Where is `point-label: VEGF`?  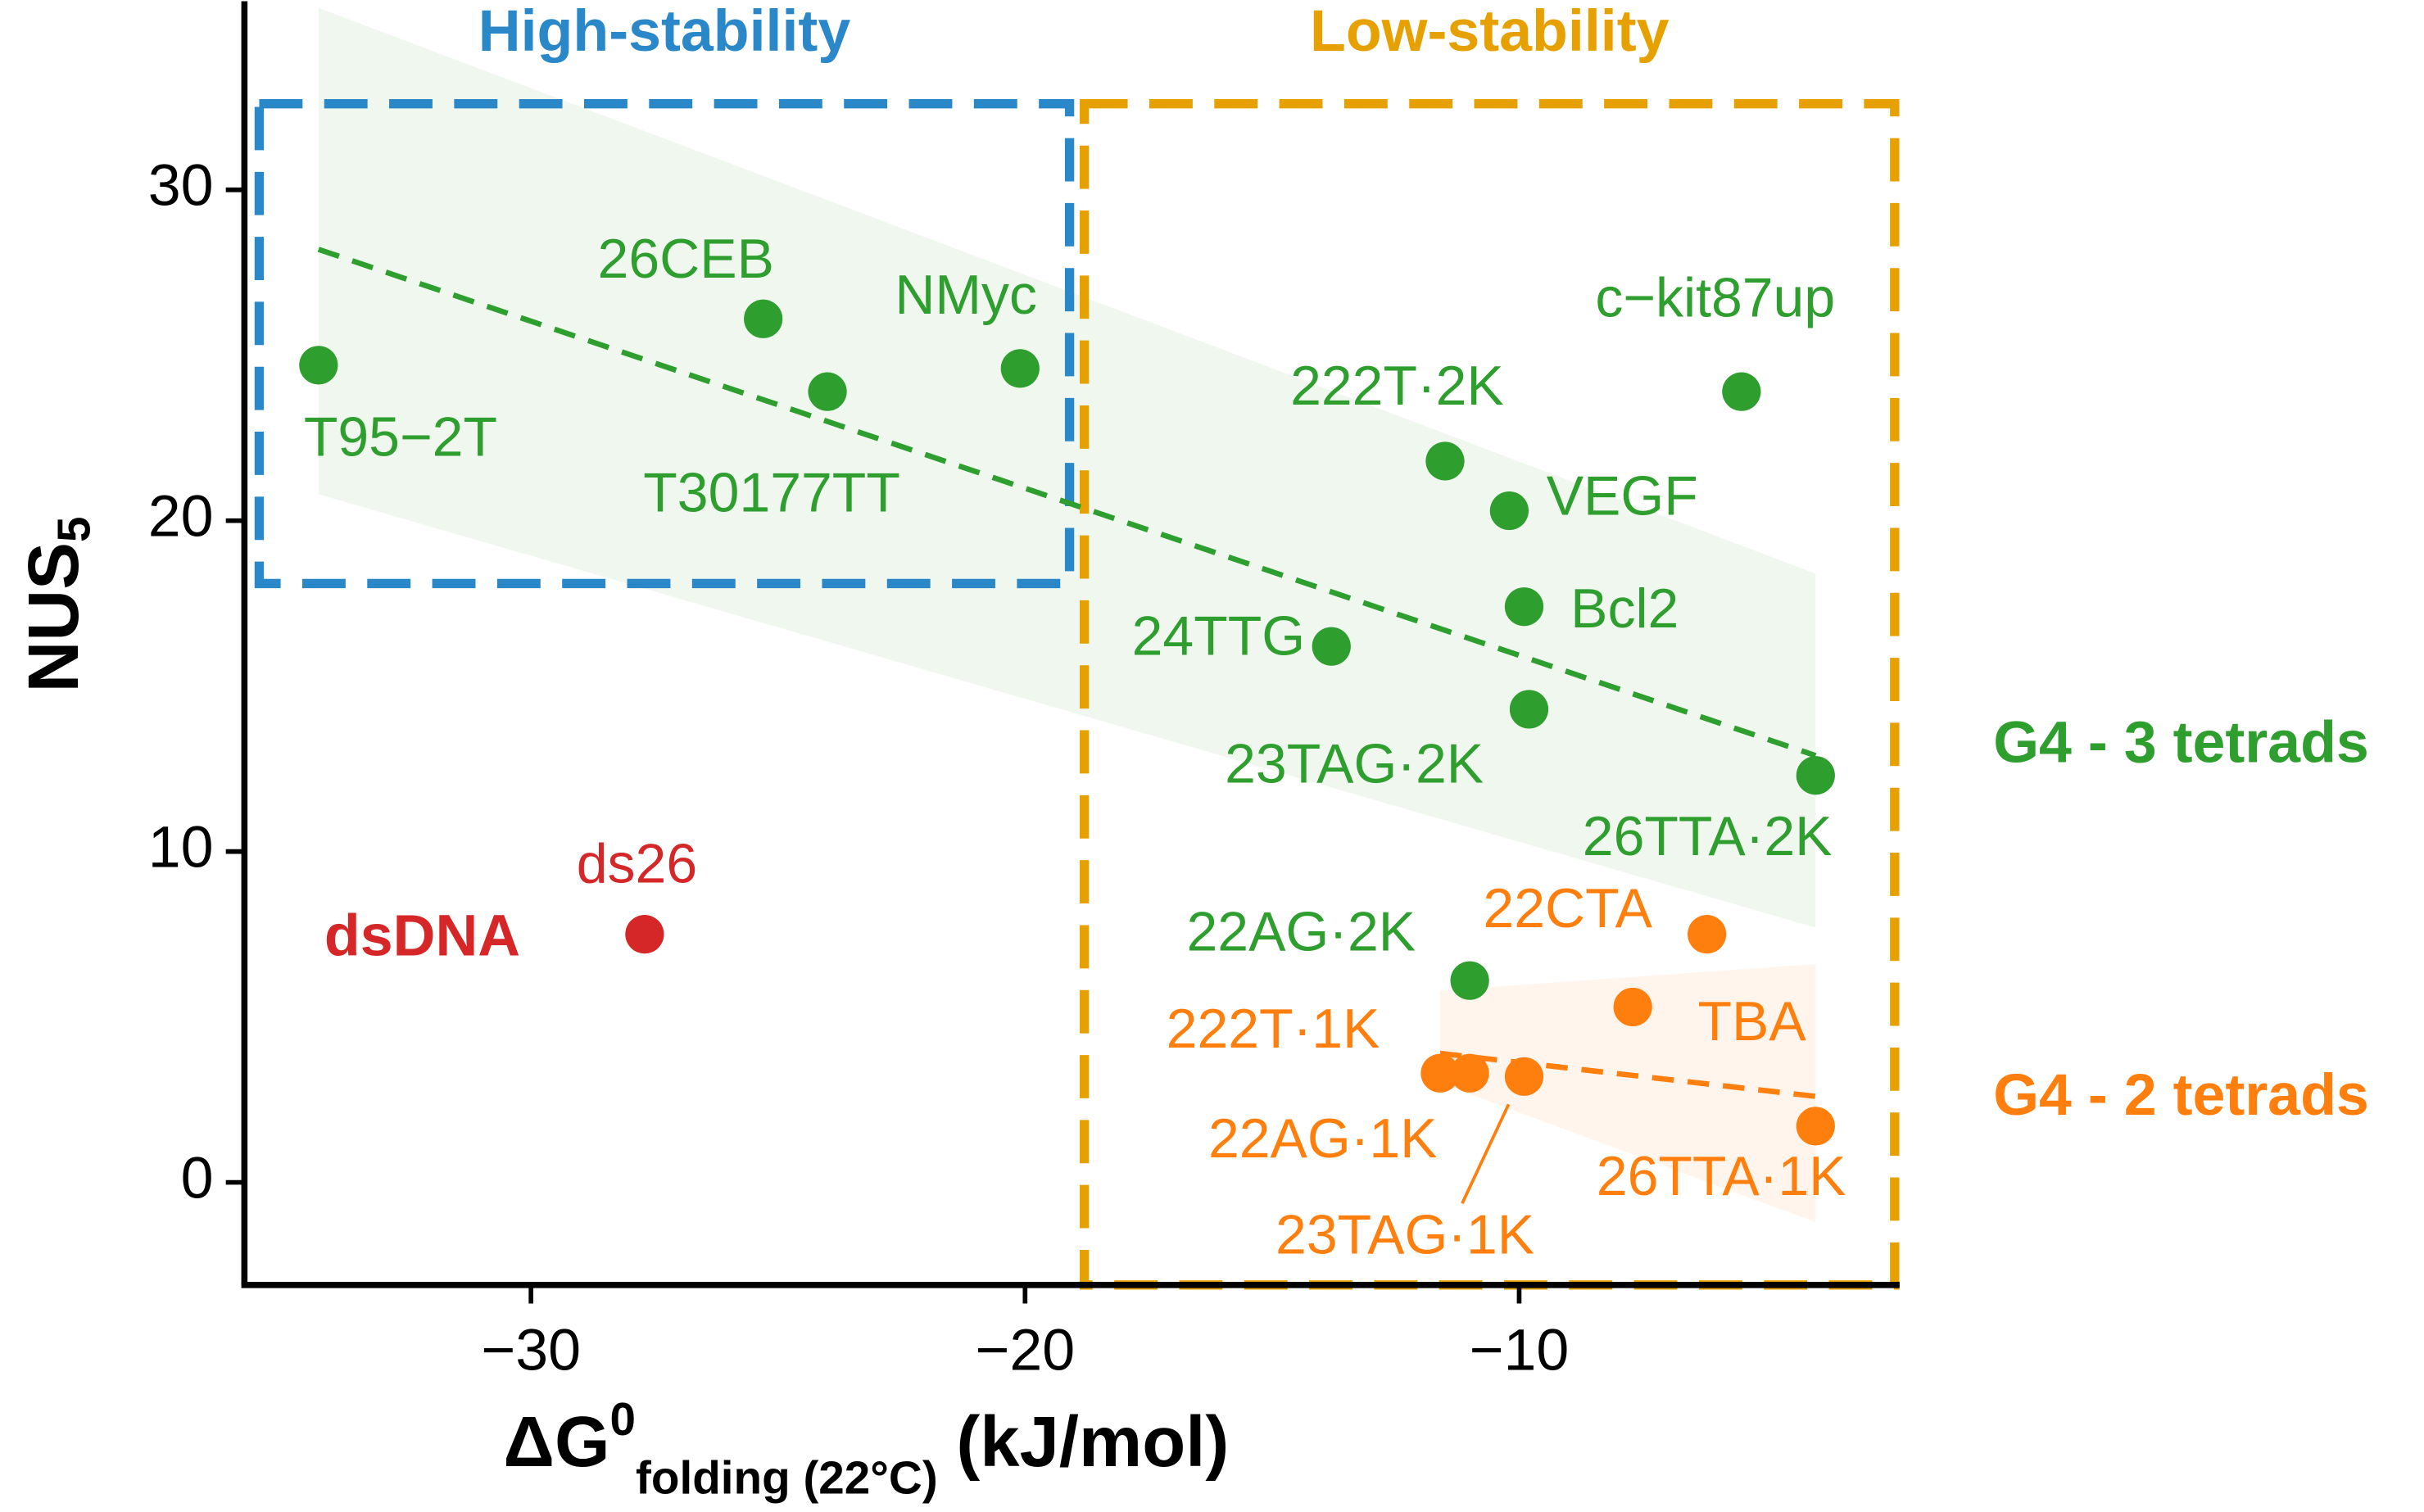
point-label: VEGF is located at coordinates (1622, 495).